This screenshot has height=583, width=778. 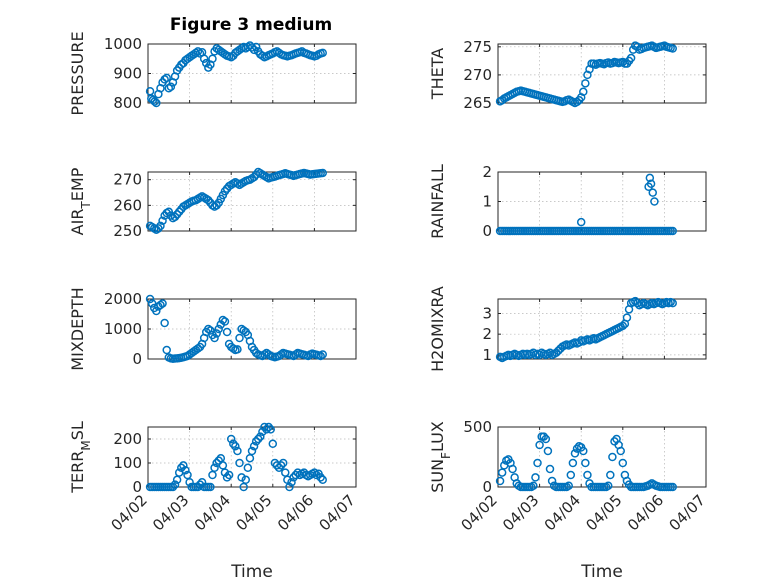 I want to click on y-tick-label: 800, so click(x=127, y=103).